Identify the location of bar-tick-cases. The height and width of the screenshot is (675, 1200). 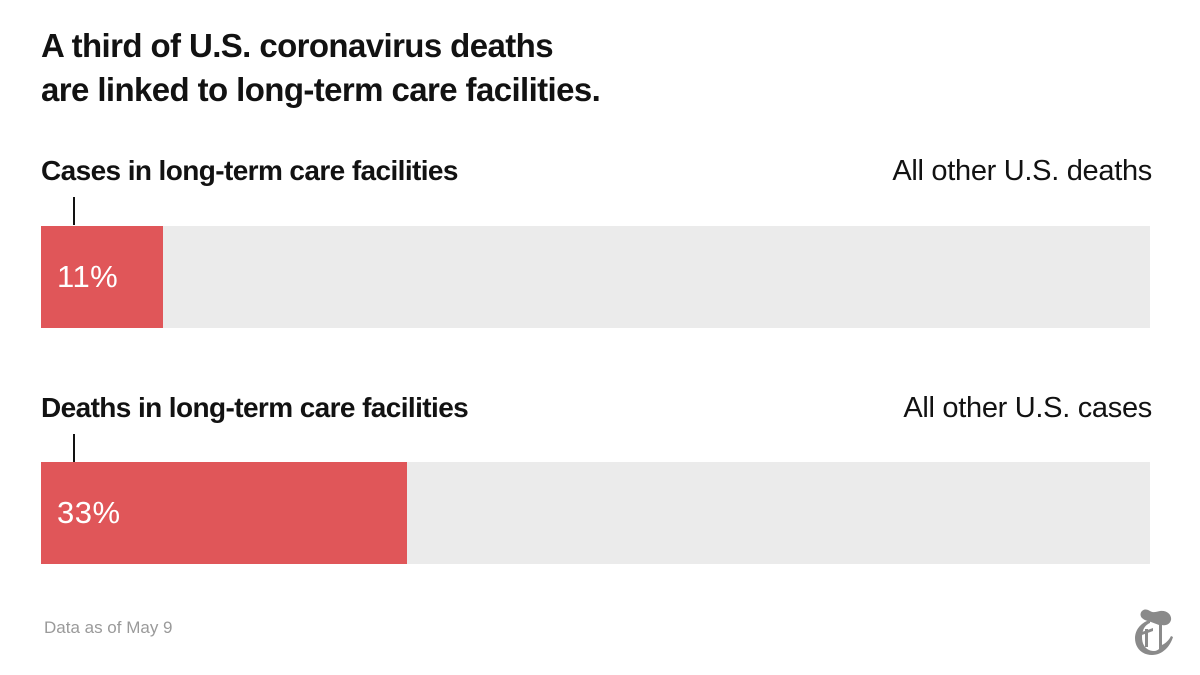
(74, 211).